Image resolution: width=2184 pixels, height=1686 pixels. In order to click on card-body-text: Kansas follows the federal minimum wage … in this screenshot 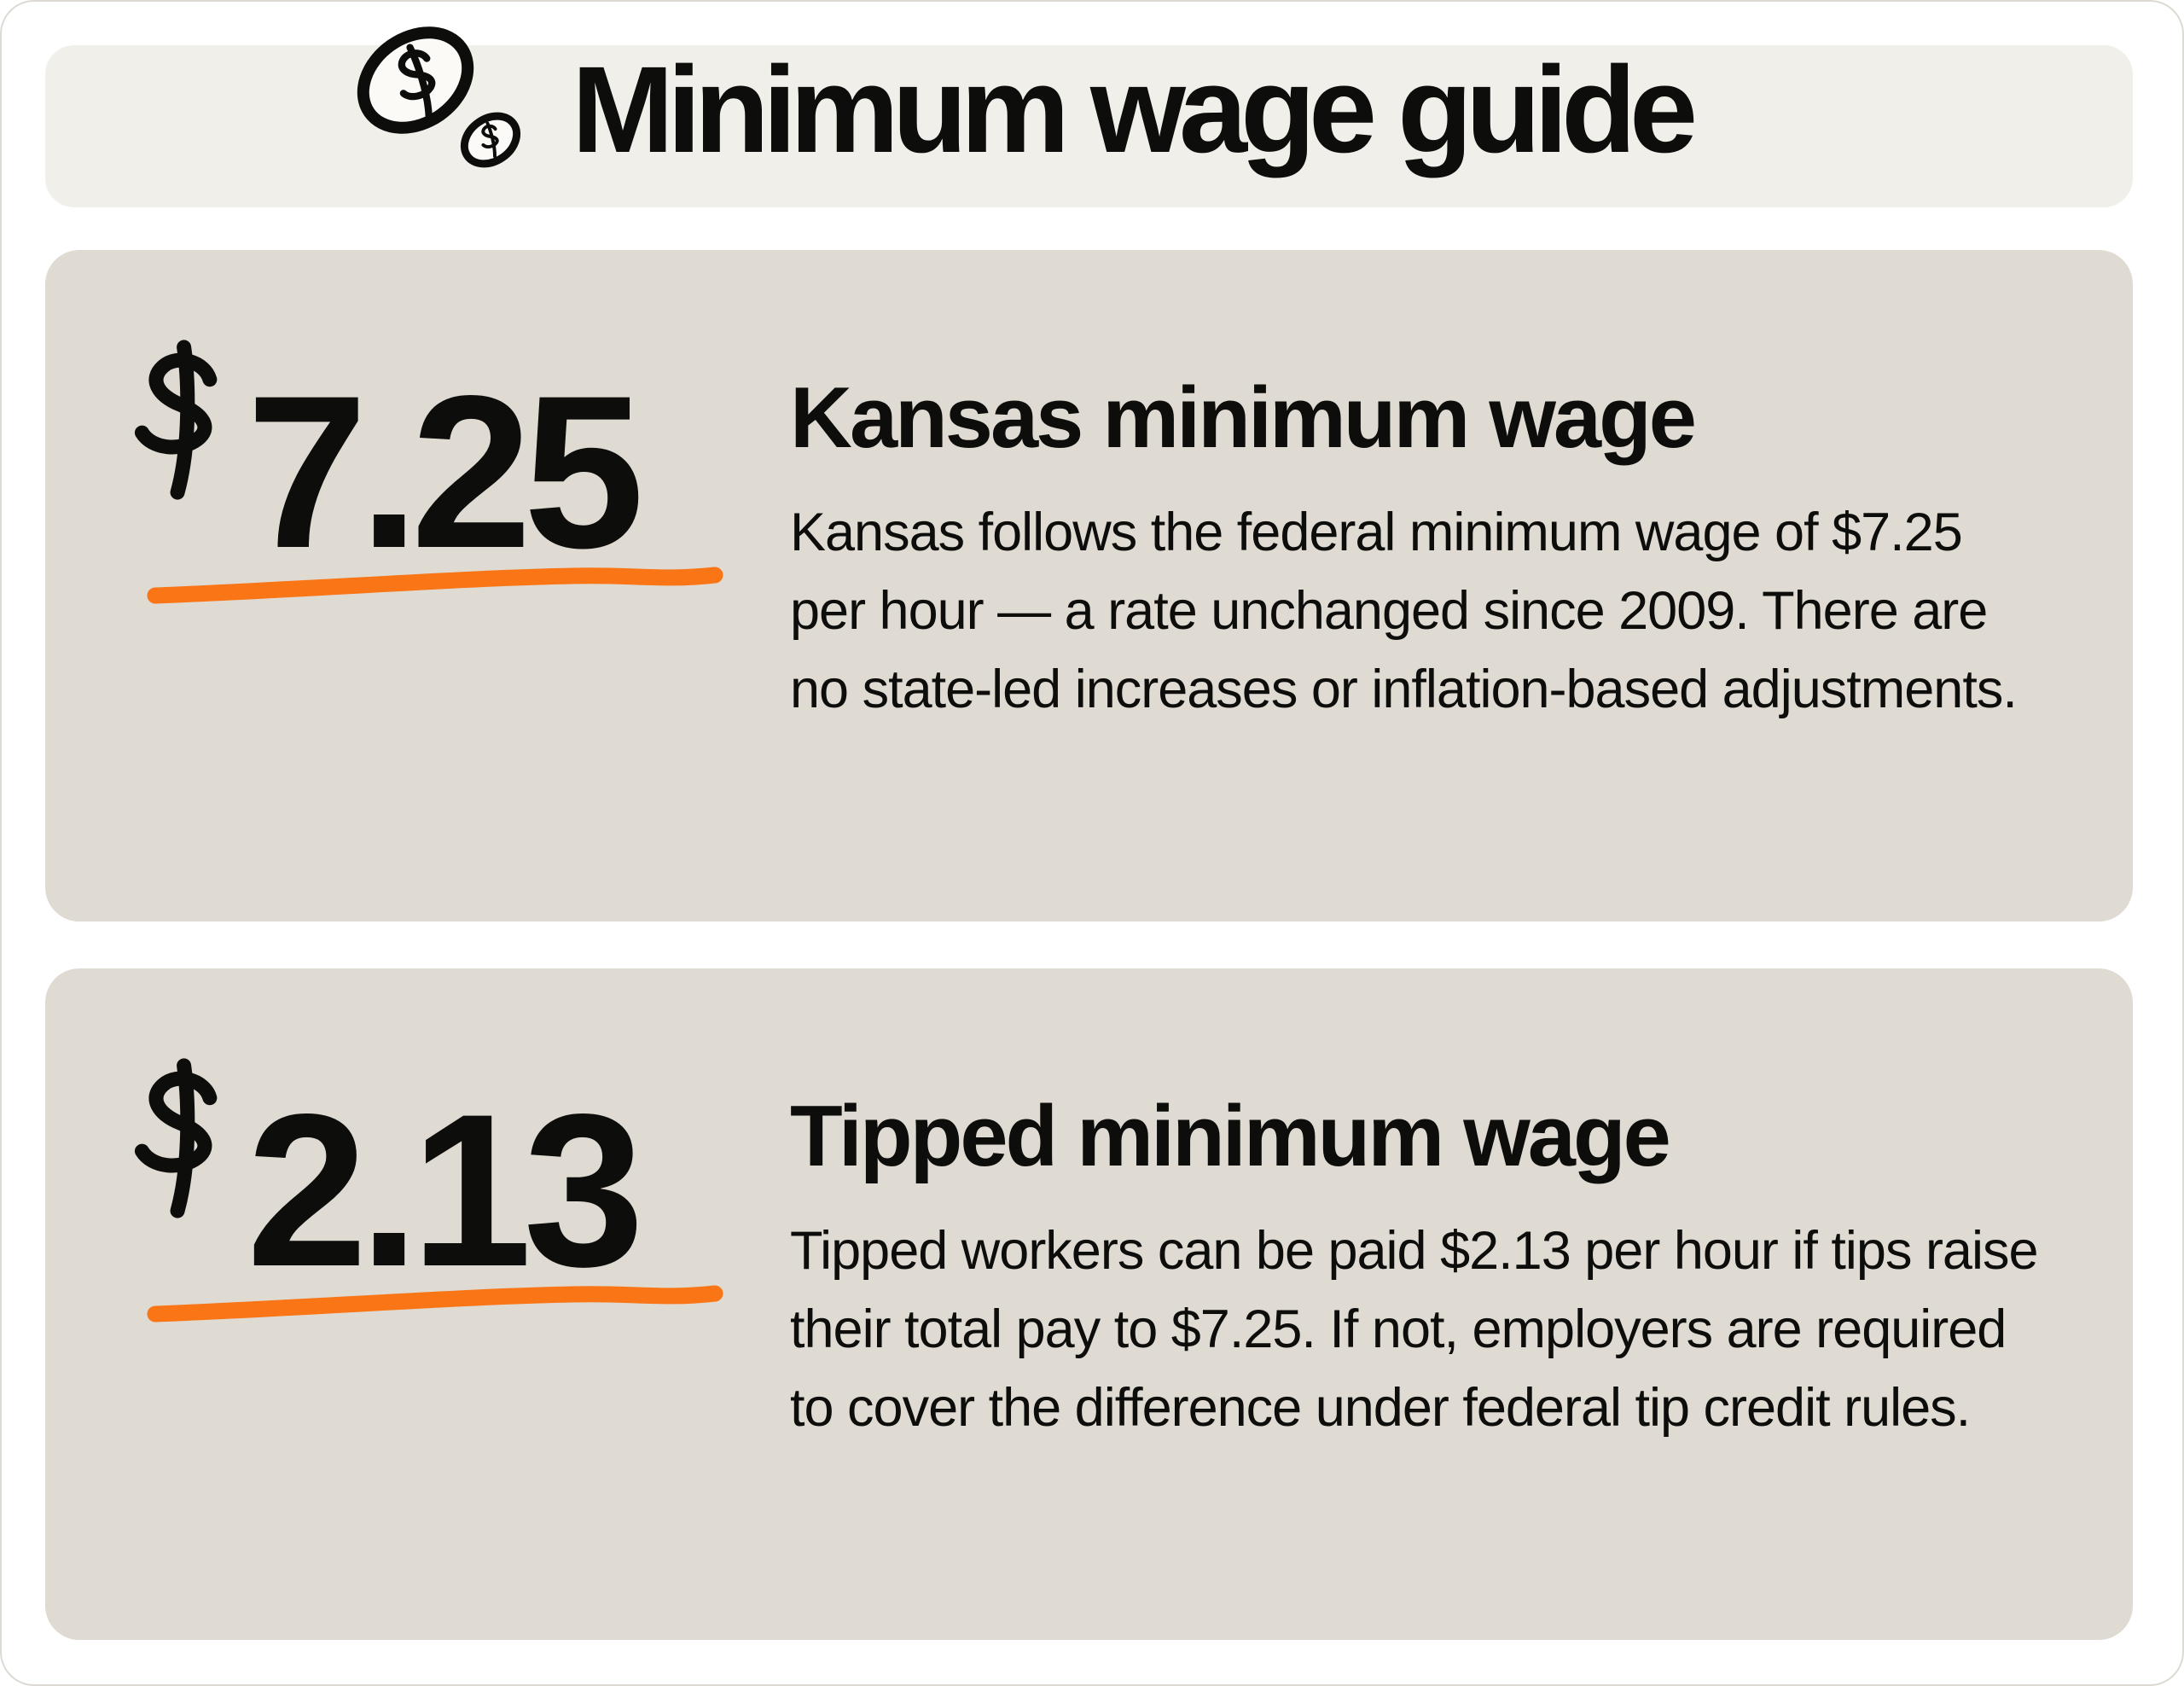, I will do `click(1404, 611)`.